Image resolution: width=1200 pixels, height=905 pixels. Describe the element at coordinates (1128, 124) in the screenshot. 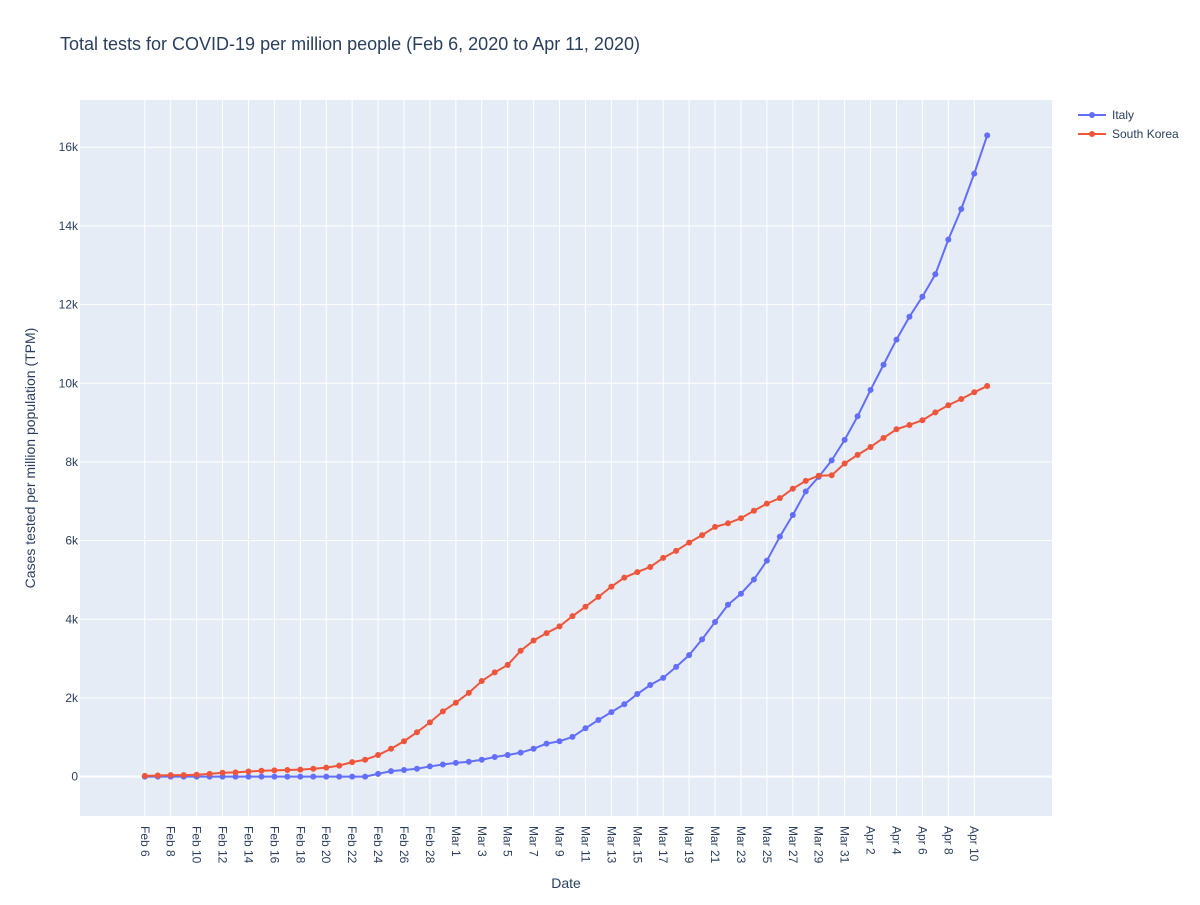

I see `legend: Italy South Korea` at that location.